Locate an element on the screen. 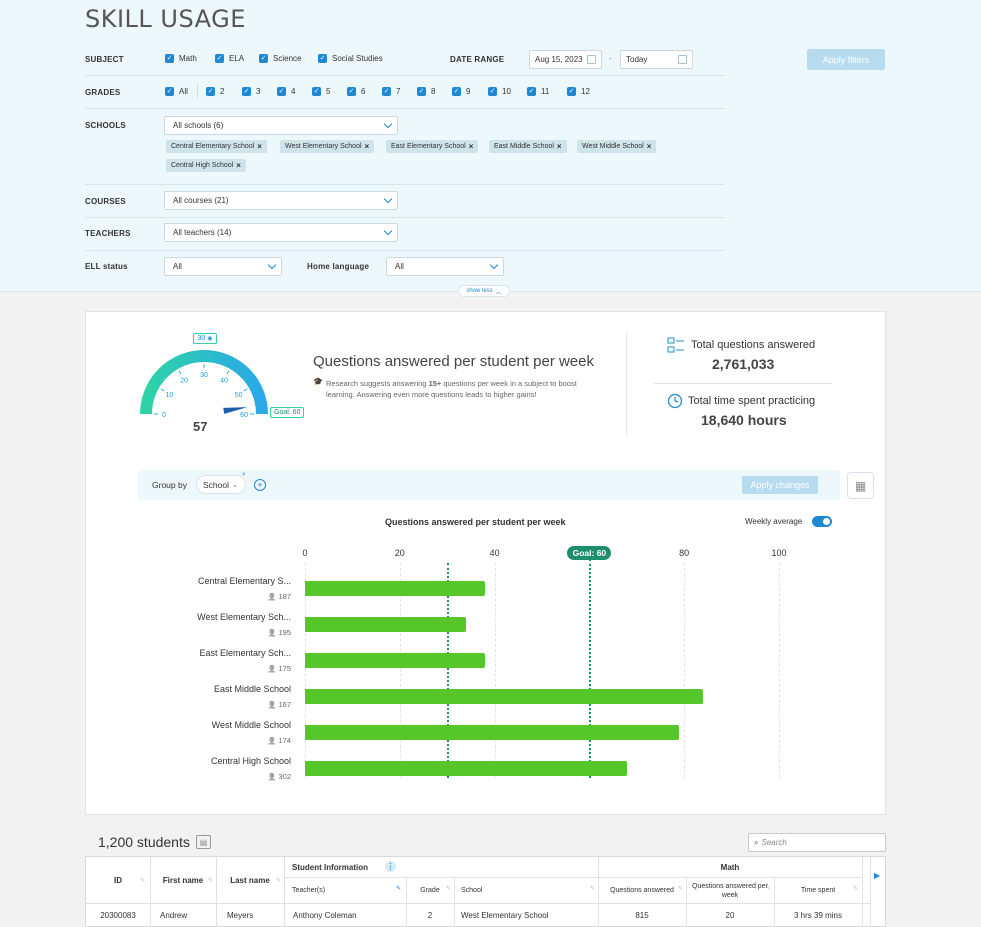 The height and width of the screenshot is (927, 981). x-tick-label: 20 is located at coordinates (399, 553).